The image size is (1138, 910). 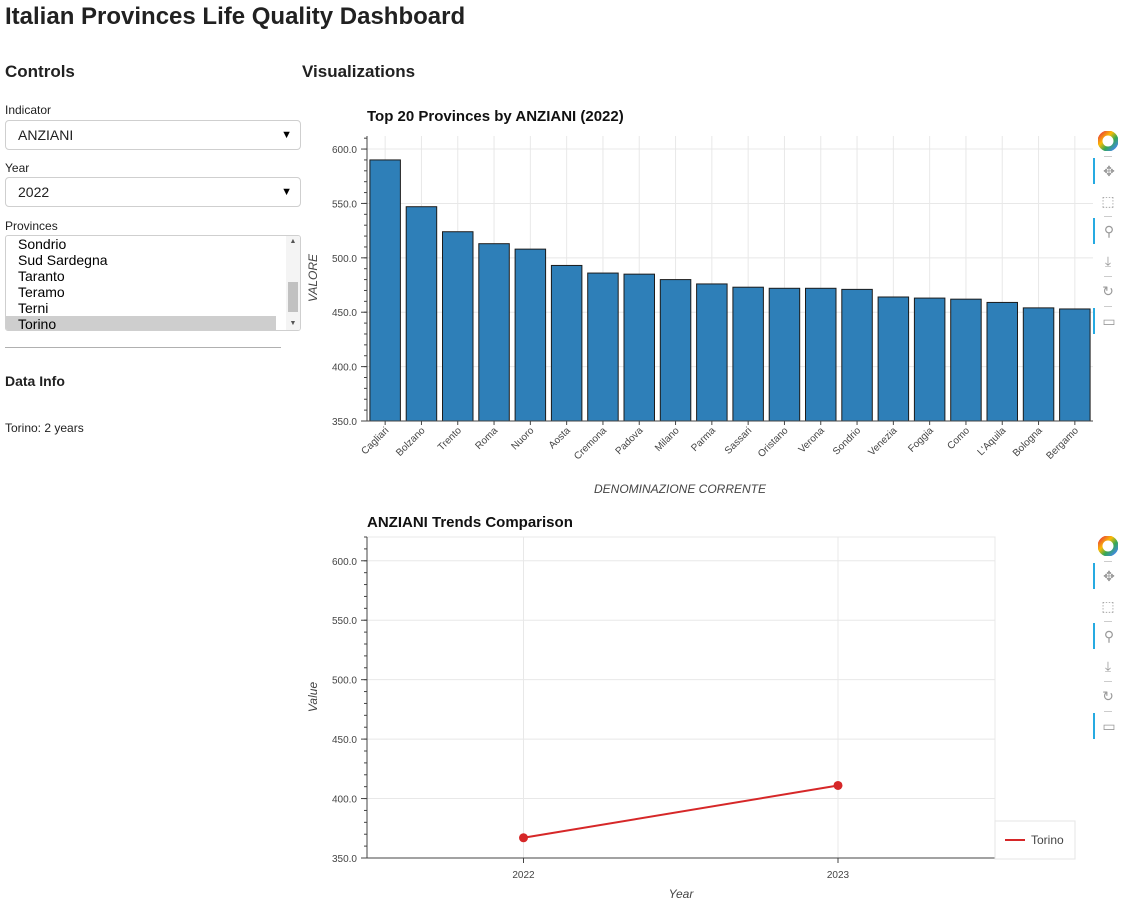 What do you see at coordinates (495, 116) in the screenshot?
I see `bar-chart-title: Top 20 Provinces by ANZIANI (2022)` at bounding box center [495, 116].